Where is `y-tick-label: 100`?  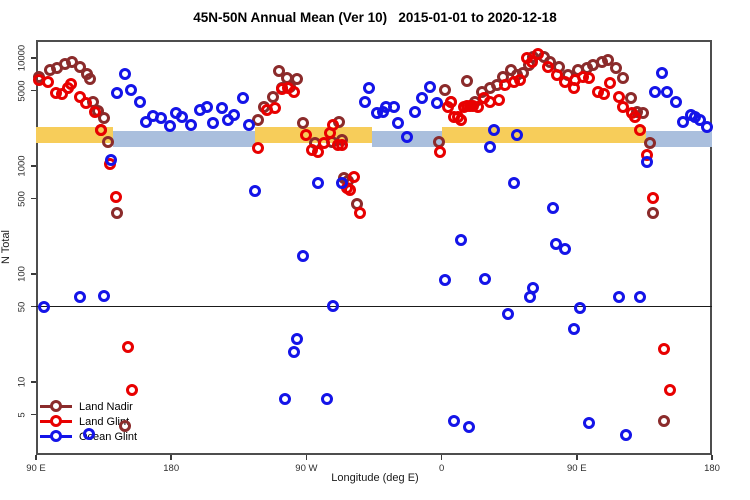
y-tick-label: 100 is located at coordinates (22, 274).